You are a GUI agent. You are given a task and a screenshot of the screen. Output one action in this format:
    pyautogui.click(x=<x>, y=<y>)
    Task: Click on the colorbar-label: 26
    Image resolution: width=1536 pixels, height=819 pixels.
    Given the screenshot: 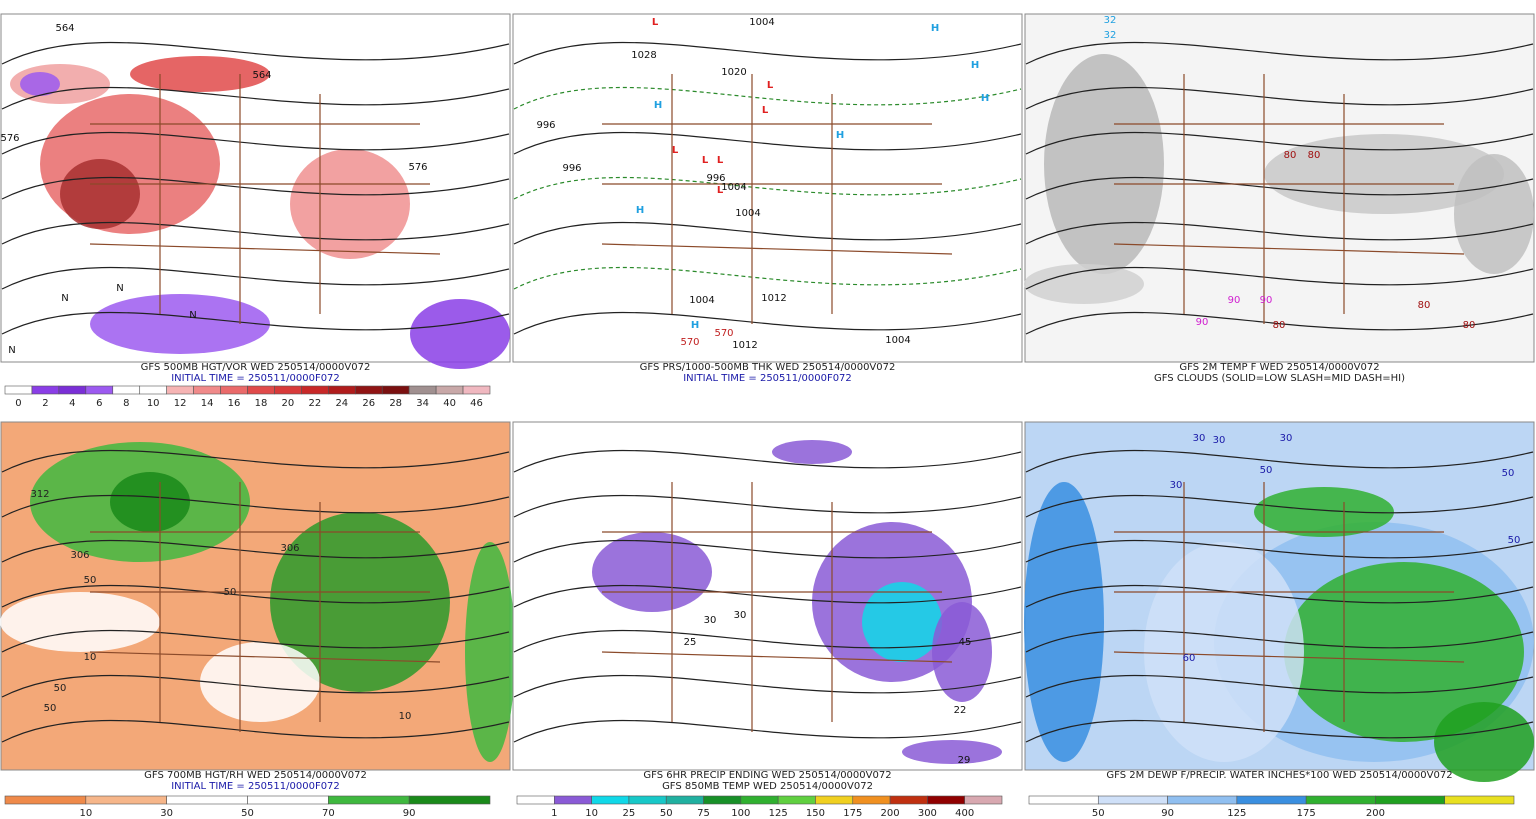 What is the action you would take?
    pyautogui.click(x=368, y=403)
    